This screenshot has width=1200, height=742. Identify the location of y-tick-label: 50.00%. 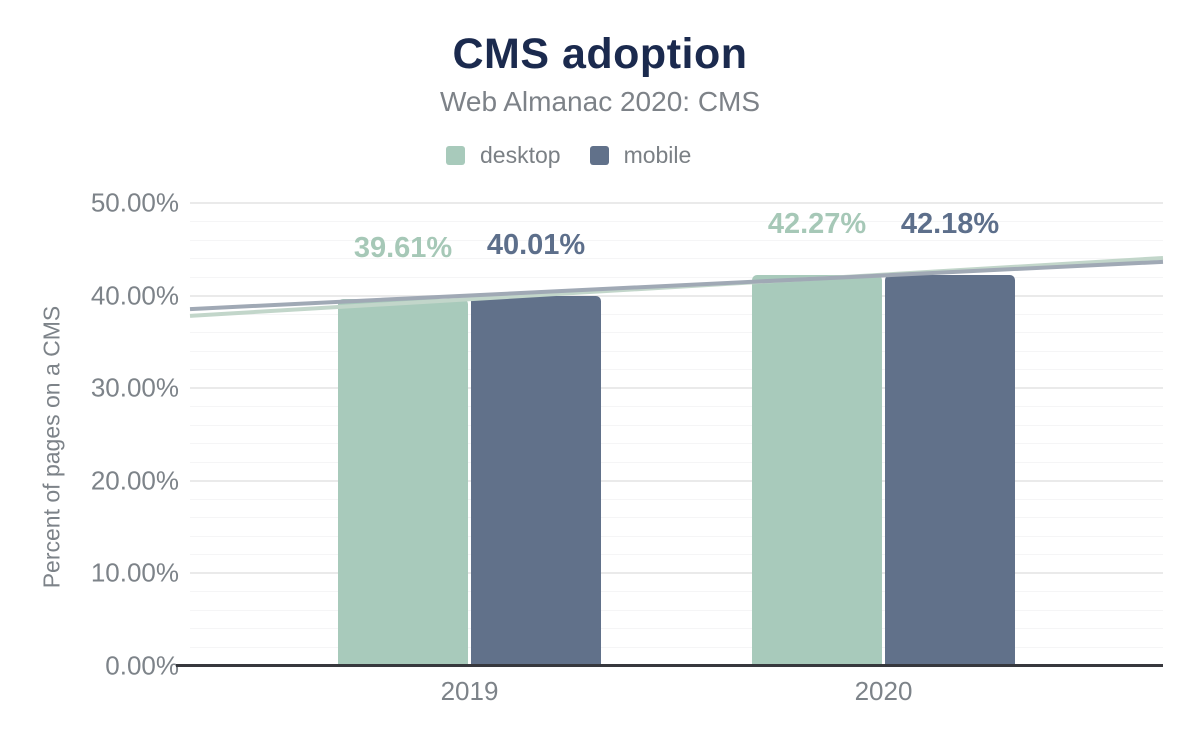
(134, 202).